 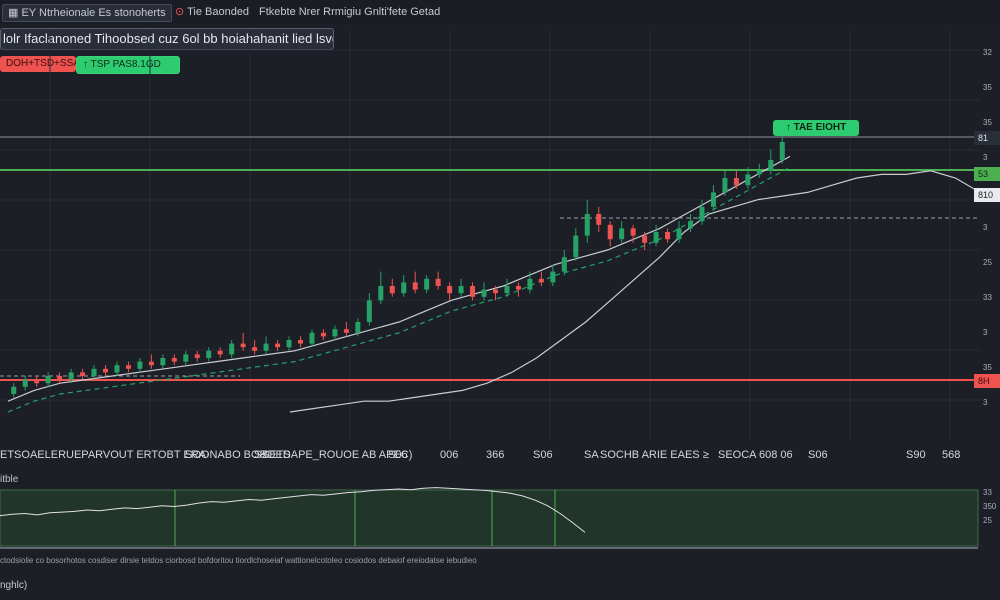 I want to click on tab-alerts-label: Tie Baonded, so click(x=218, y=12).